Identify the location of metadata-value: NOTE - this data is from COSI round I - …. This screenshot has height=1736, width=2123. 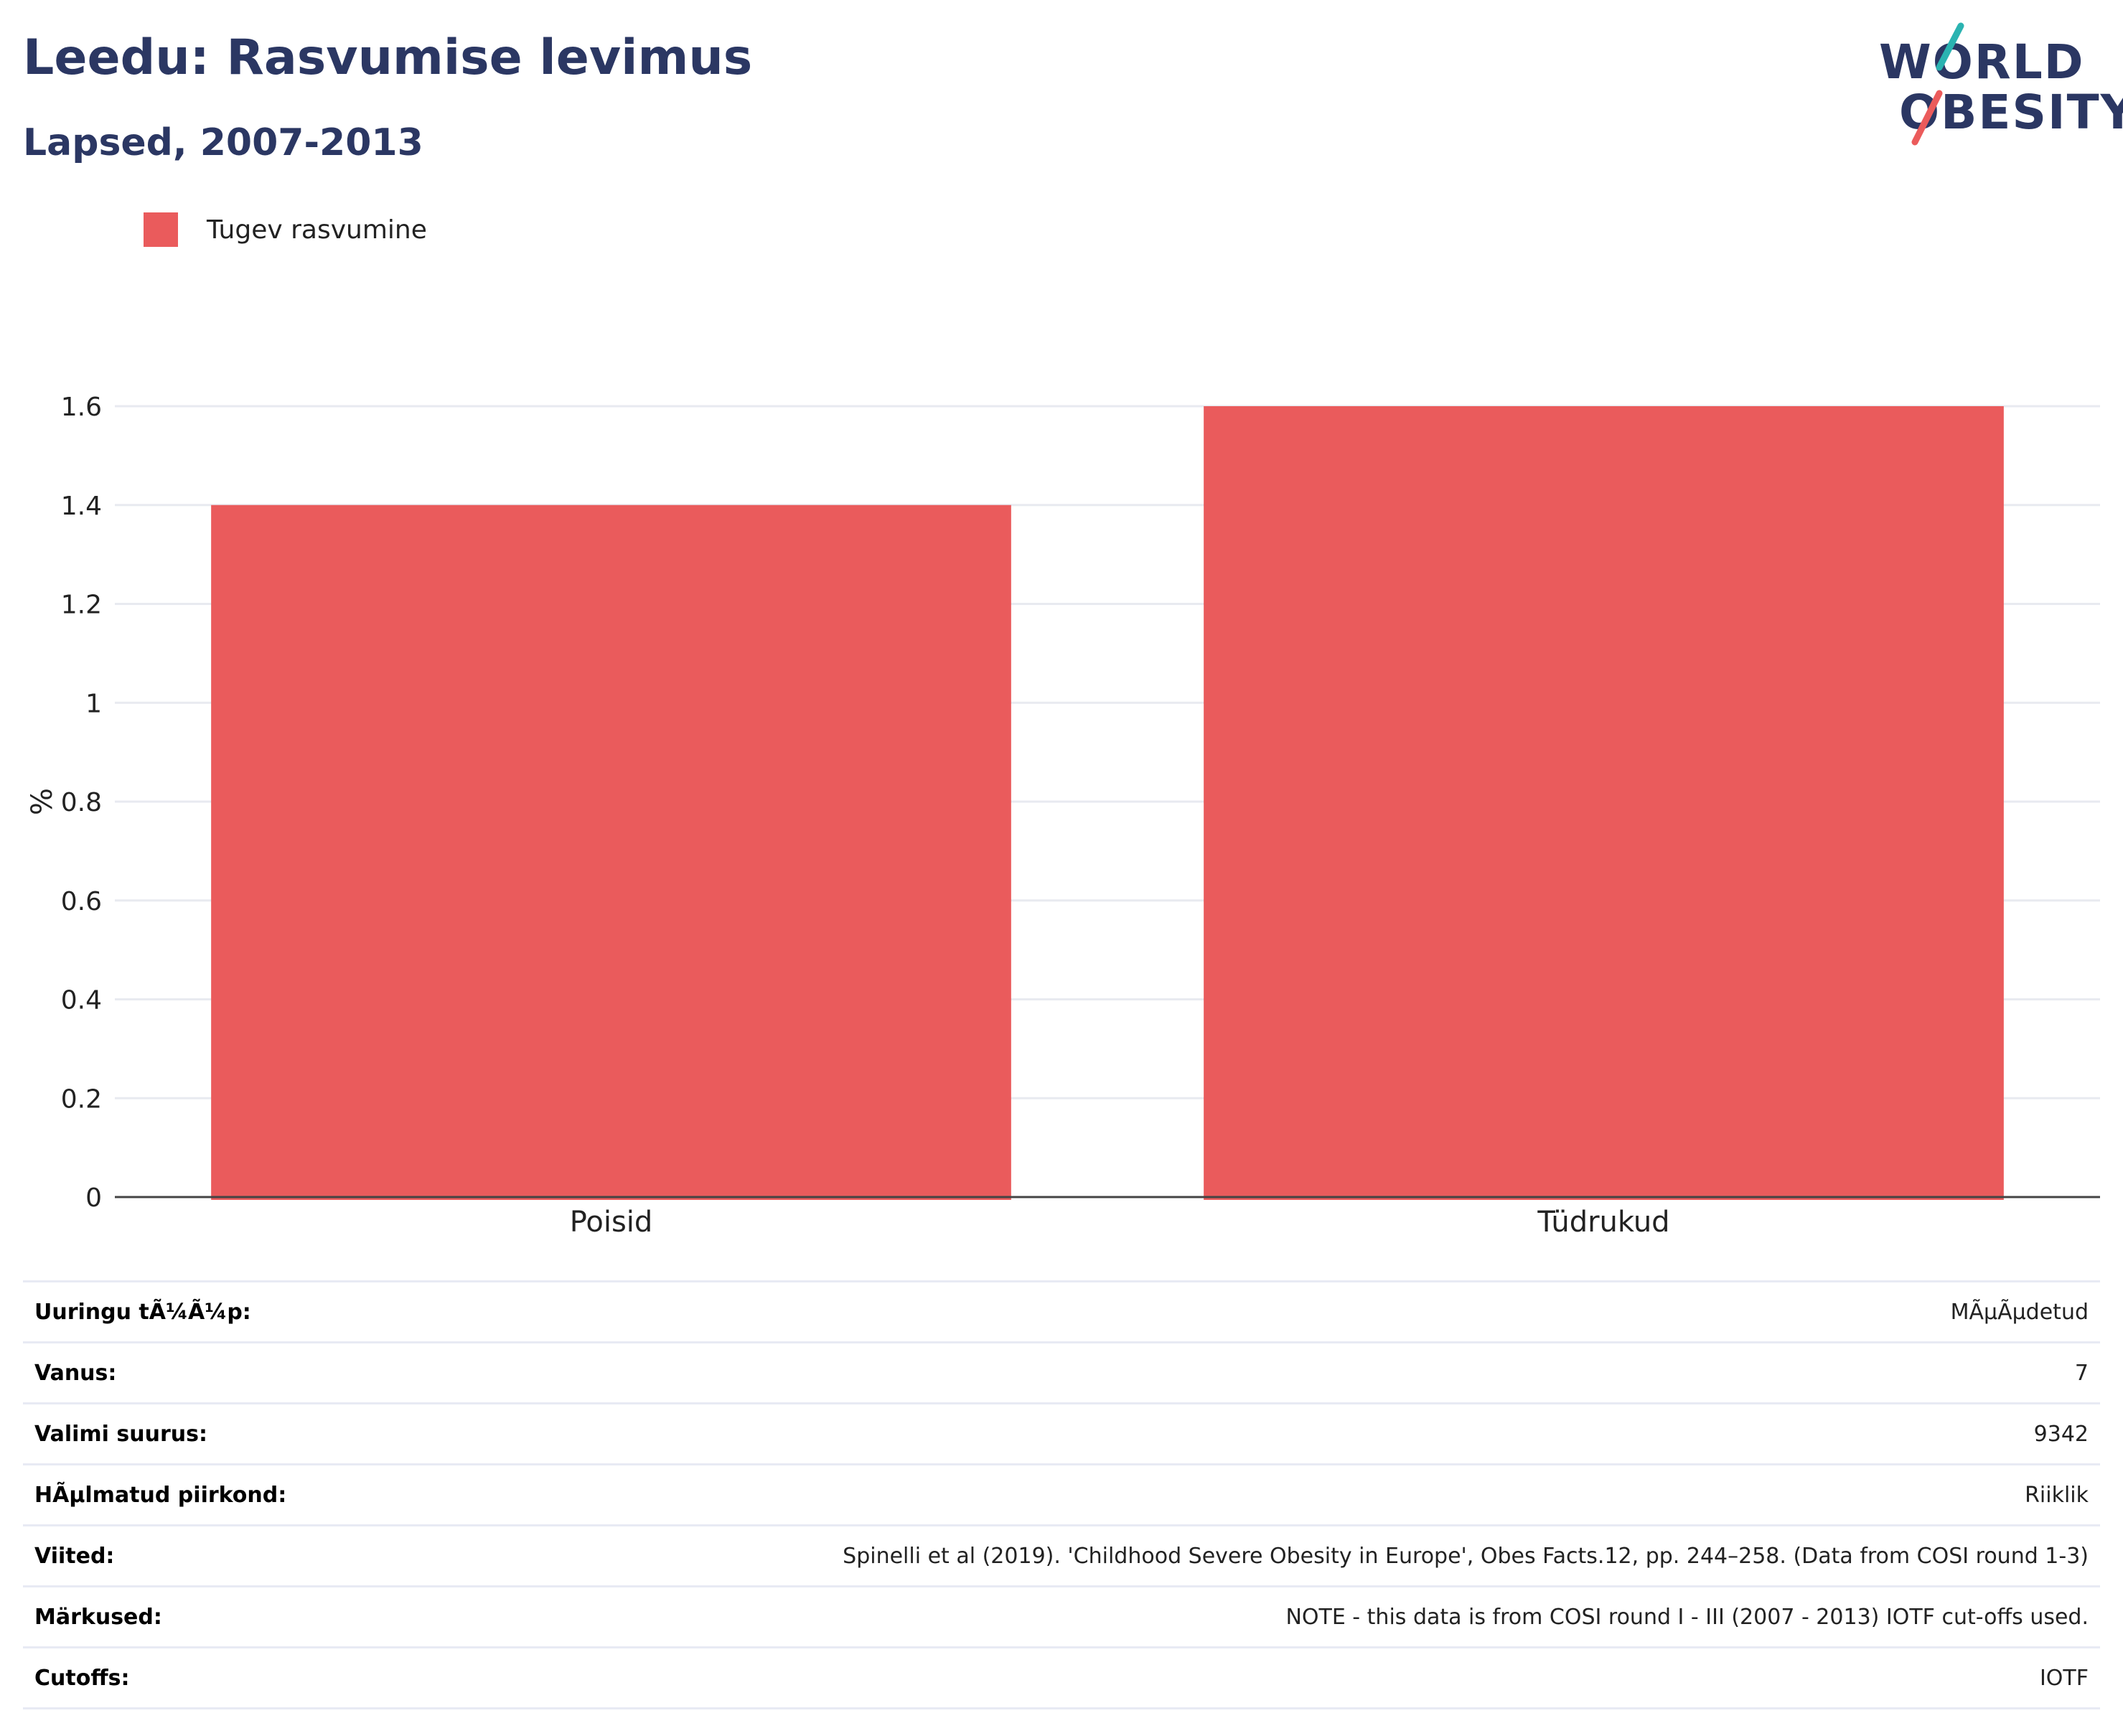
(1246, 1616).